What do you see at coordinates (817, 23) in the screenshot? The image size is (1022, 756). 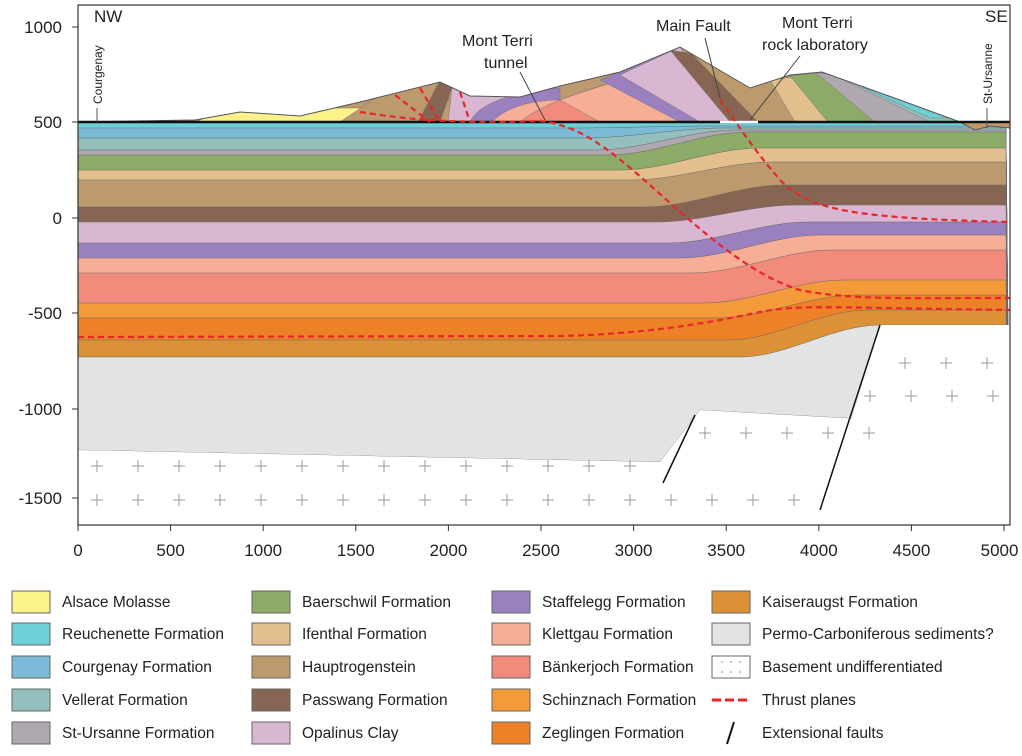 I see `rock-lab-label: Mont Terri` at bounding box center [817, 23].